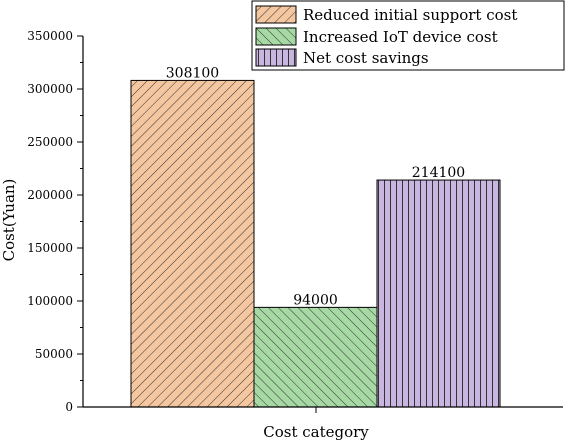  What do you see at coordinates (192, 73) in the screenshot?
I see `data-label-reduced-initial-support-cost: 308100` at bounding box center [192, 73].